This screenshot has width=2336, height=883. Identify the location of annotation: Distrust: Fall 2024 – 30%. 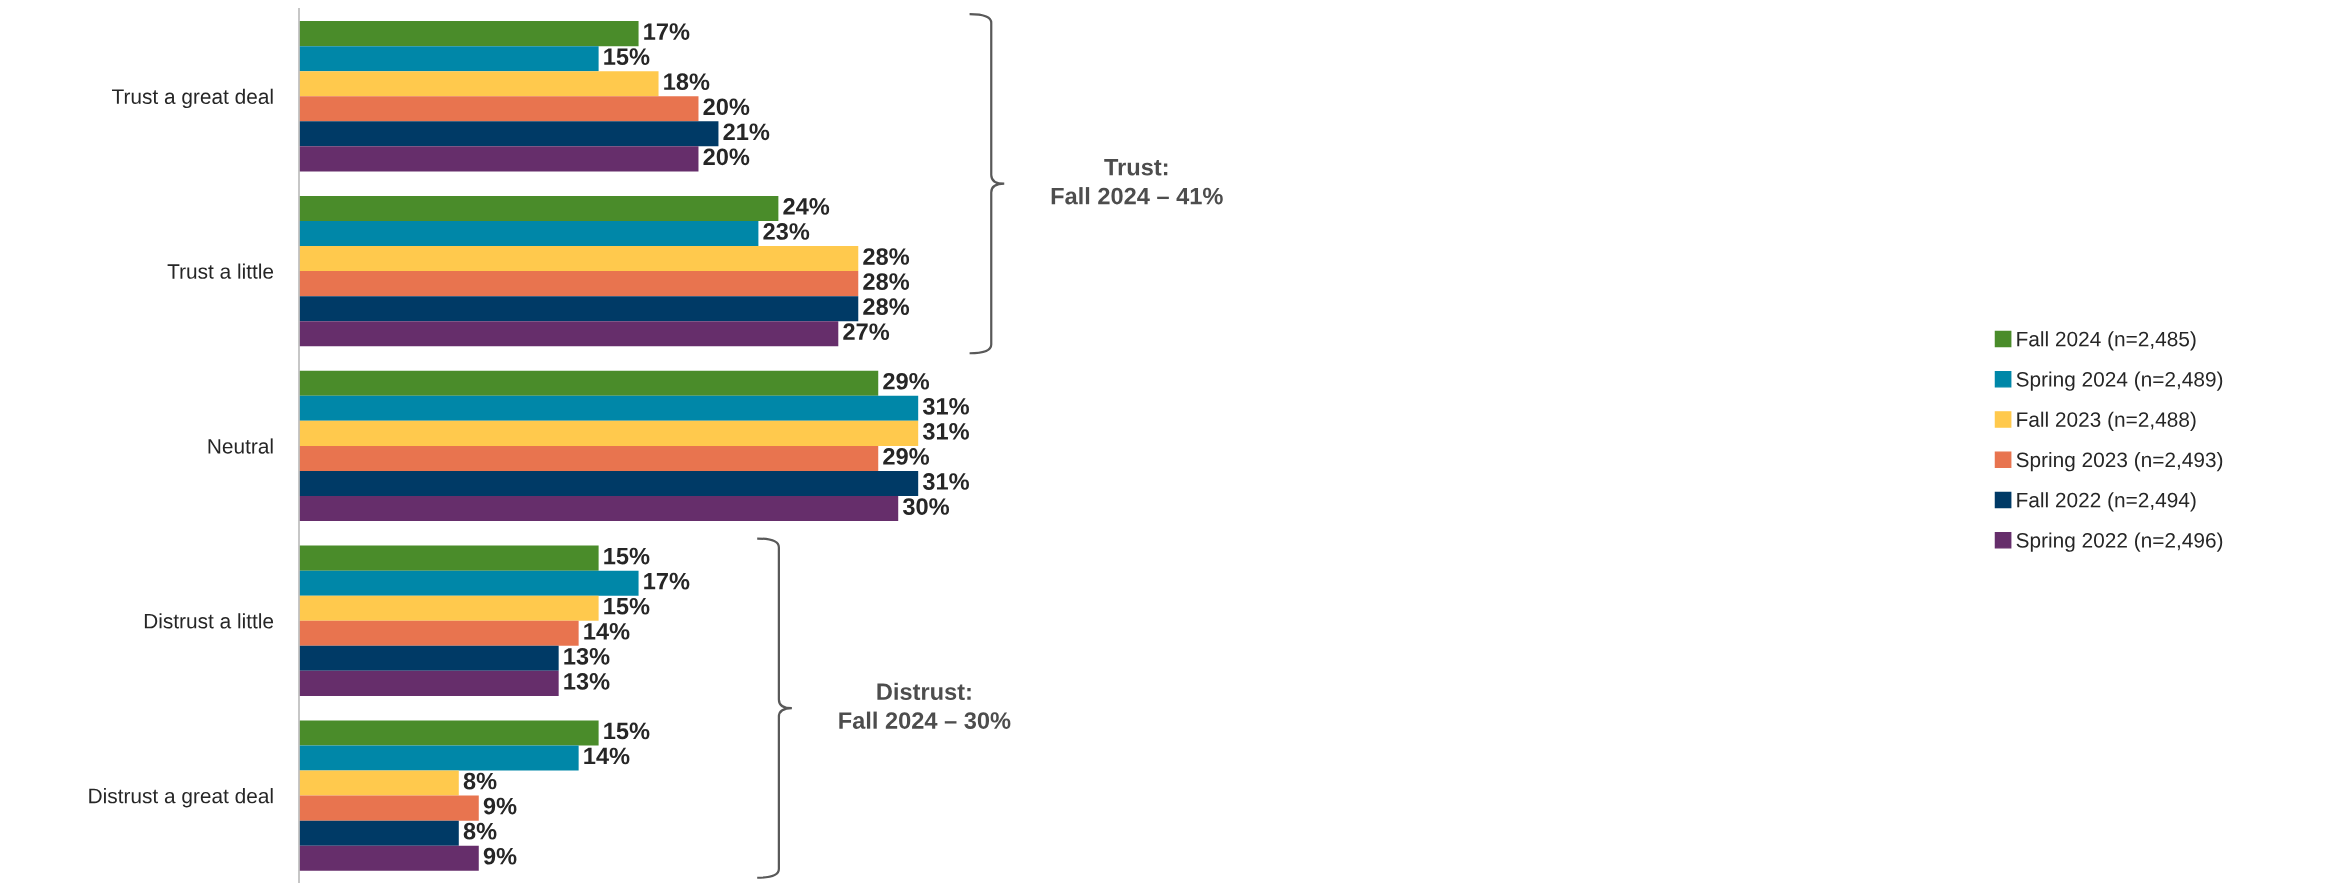
(925, 705).